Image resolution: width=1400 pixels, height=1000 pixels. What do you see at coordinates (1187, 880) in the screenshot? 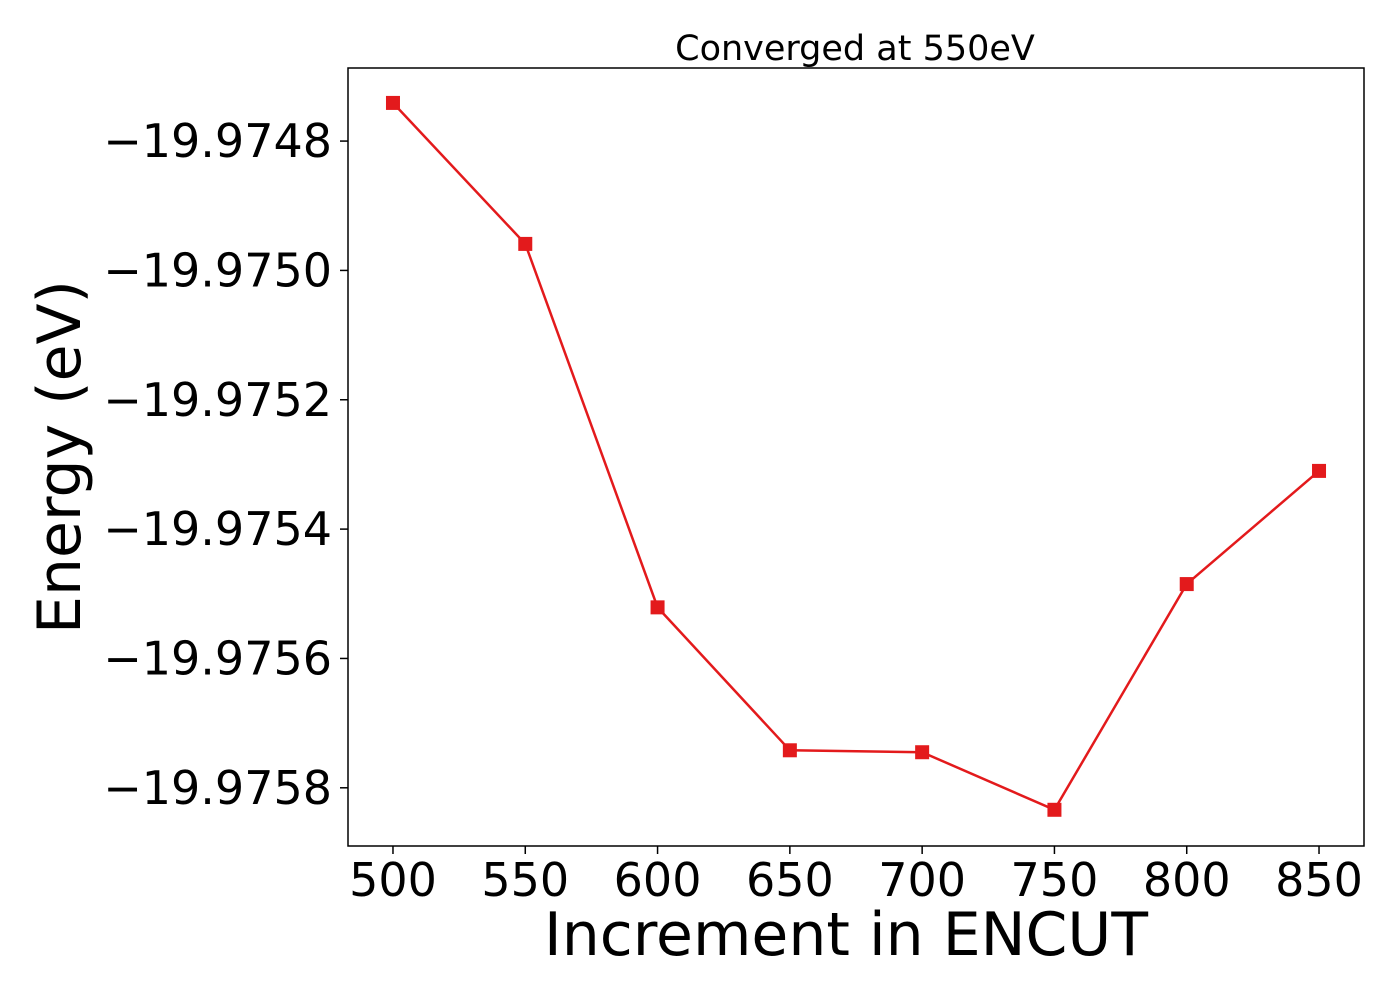
I see `x-tick-label: 800` at bounding box center [1187, 880].